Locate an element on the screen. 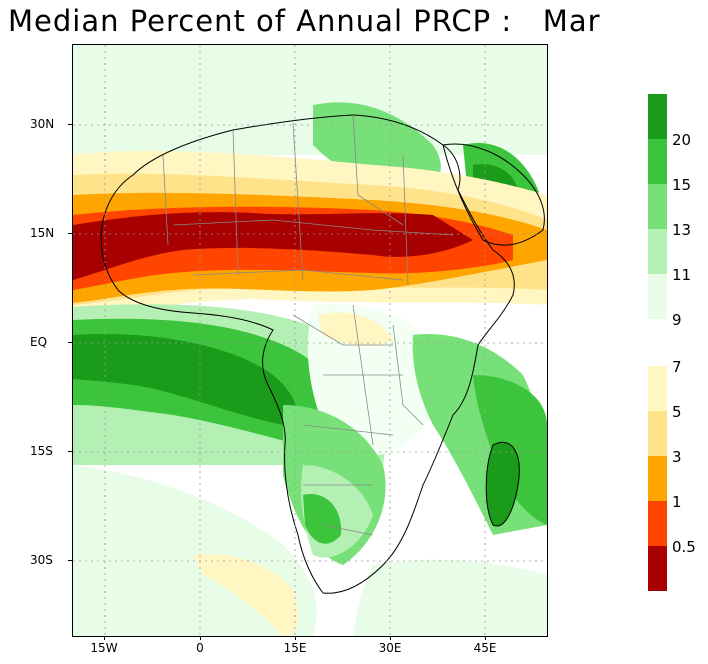  colorbar-label-20: 20 is located at coordinates (682, 140).